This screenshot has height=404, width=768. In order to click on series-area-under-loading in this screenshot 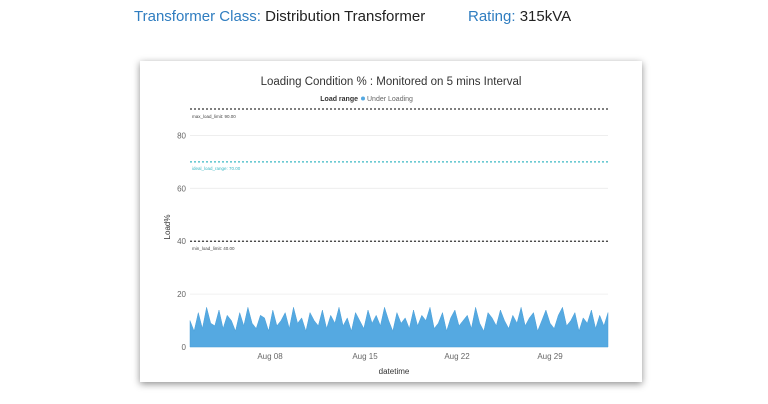, I will do `click(399, 327)`.